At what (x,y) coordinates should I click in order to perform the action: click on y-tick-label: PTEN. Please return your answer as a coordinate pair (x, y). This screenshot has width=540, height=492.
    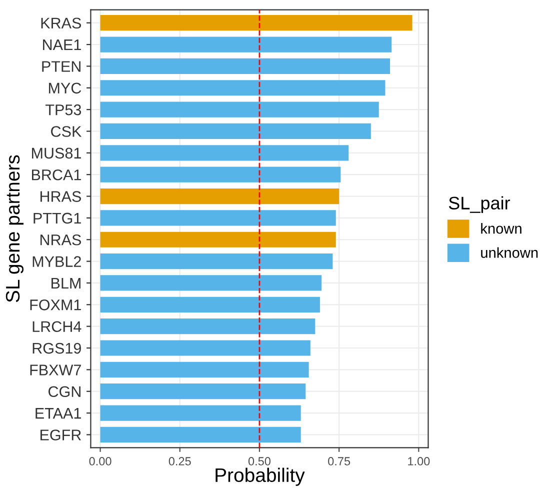
    Looking at the image, I should click on (61, 66).